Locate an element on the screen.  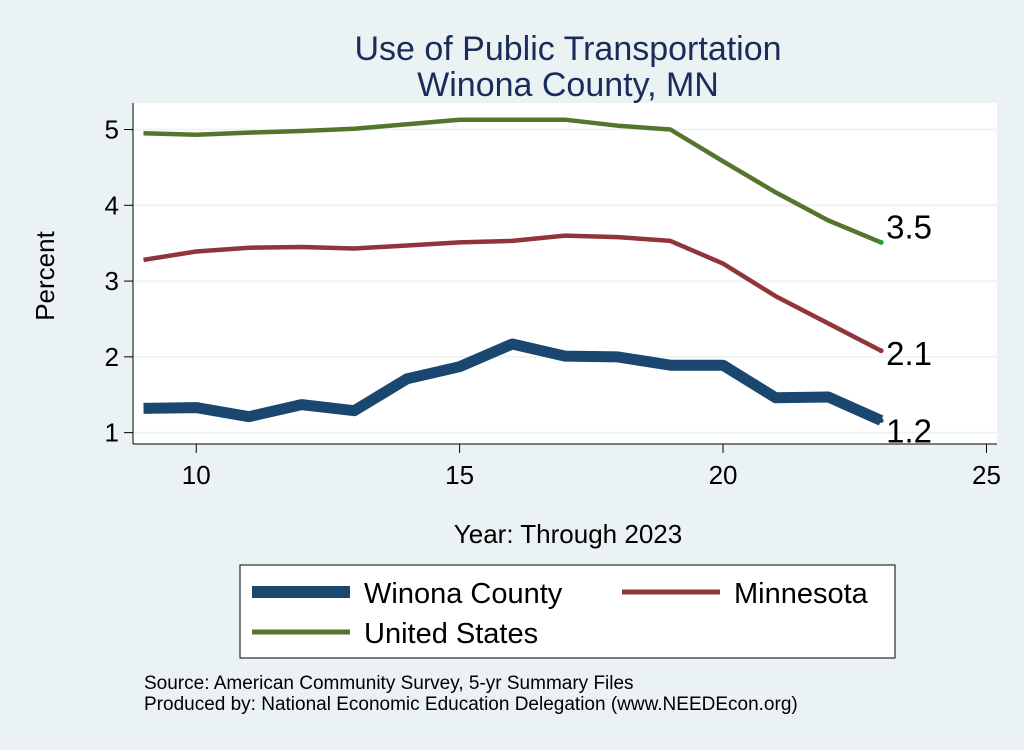
end-label-winona-county: 1.2 is located at coordinates (909, 431).